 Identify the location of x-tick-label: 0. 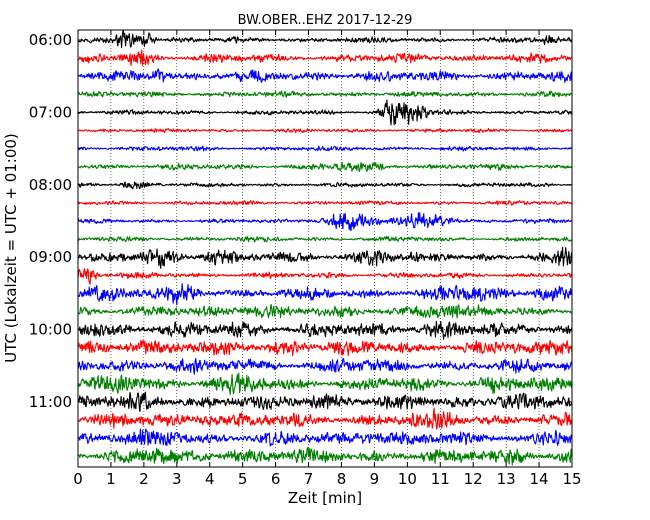
(78, 479).